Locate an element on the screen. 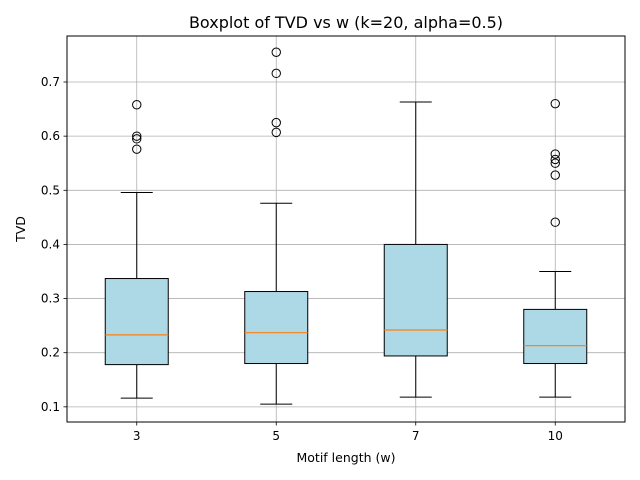  x-axis-label: Motif length (w) is located at coordinates (346, 457).